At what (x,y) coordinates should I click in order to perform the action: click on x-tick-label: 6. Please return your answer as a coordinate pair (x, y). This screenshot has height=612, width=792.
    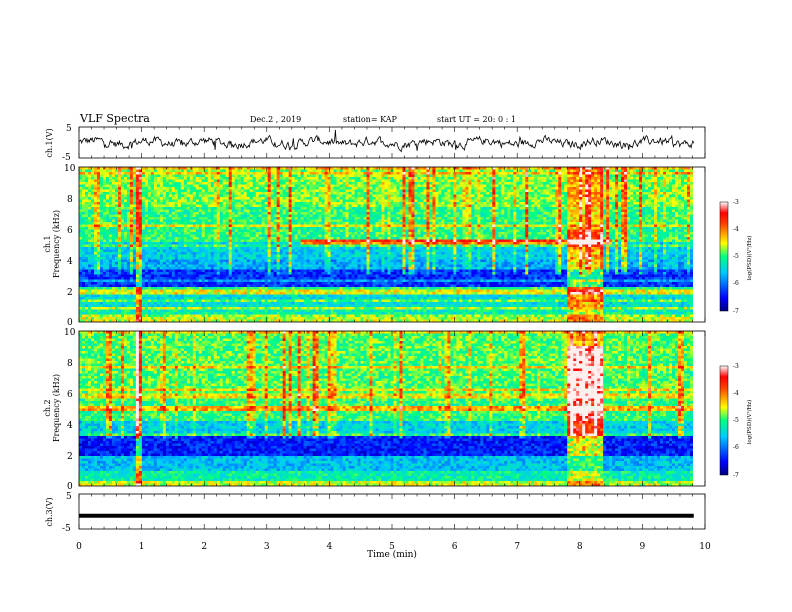
    Looking at the image, I should click on (455, 547).